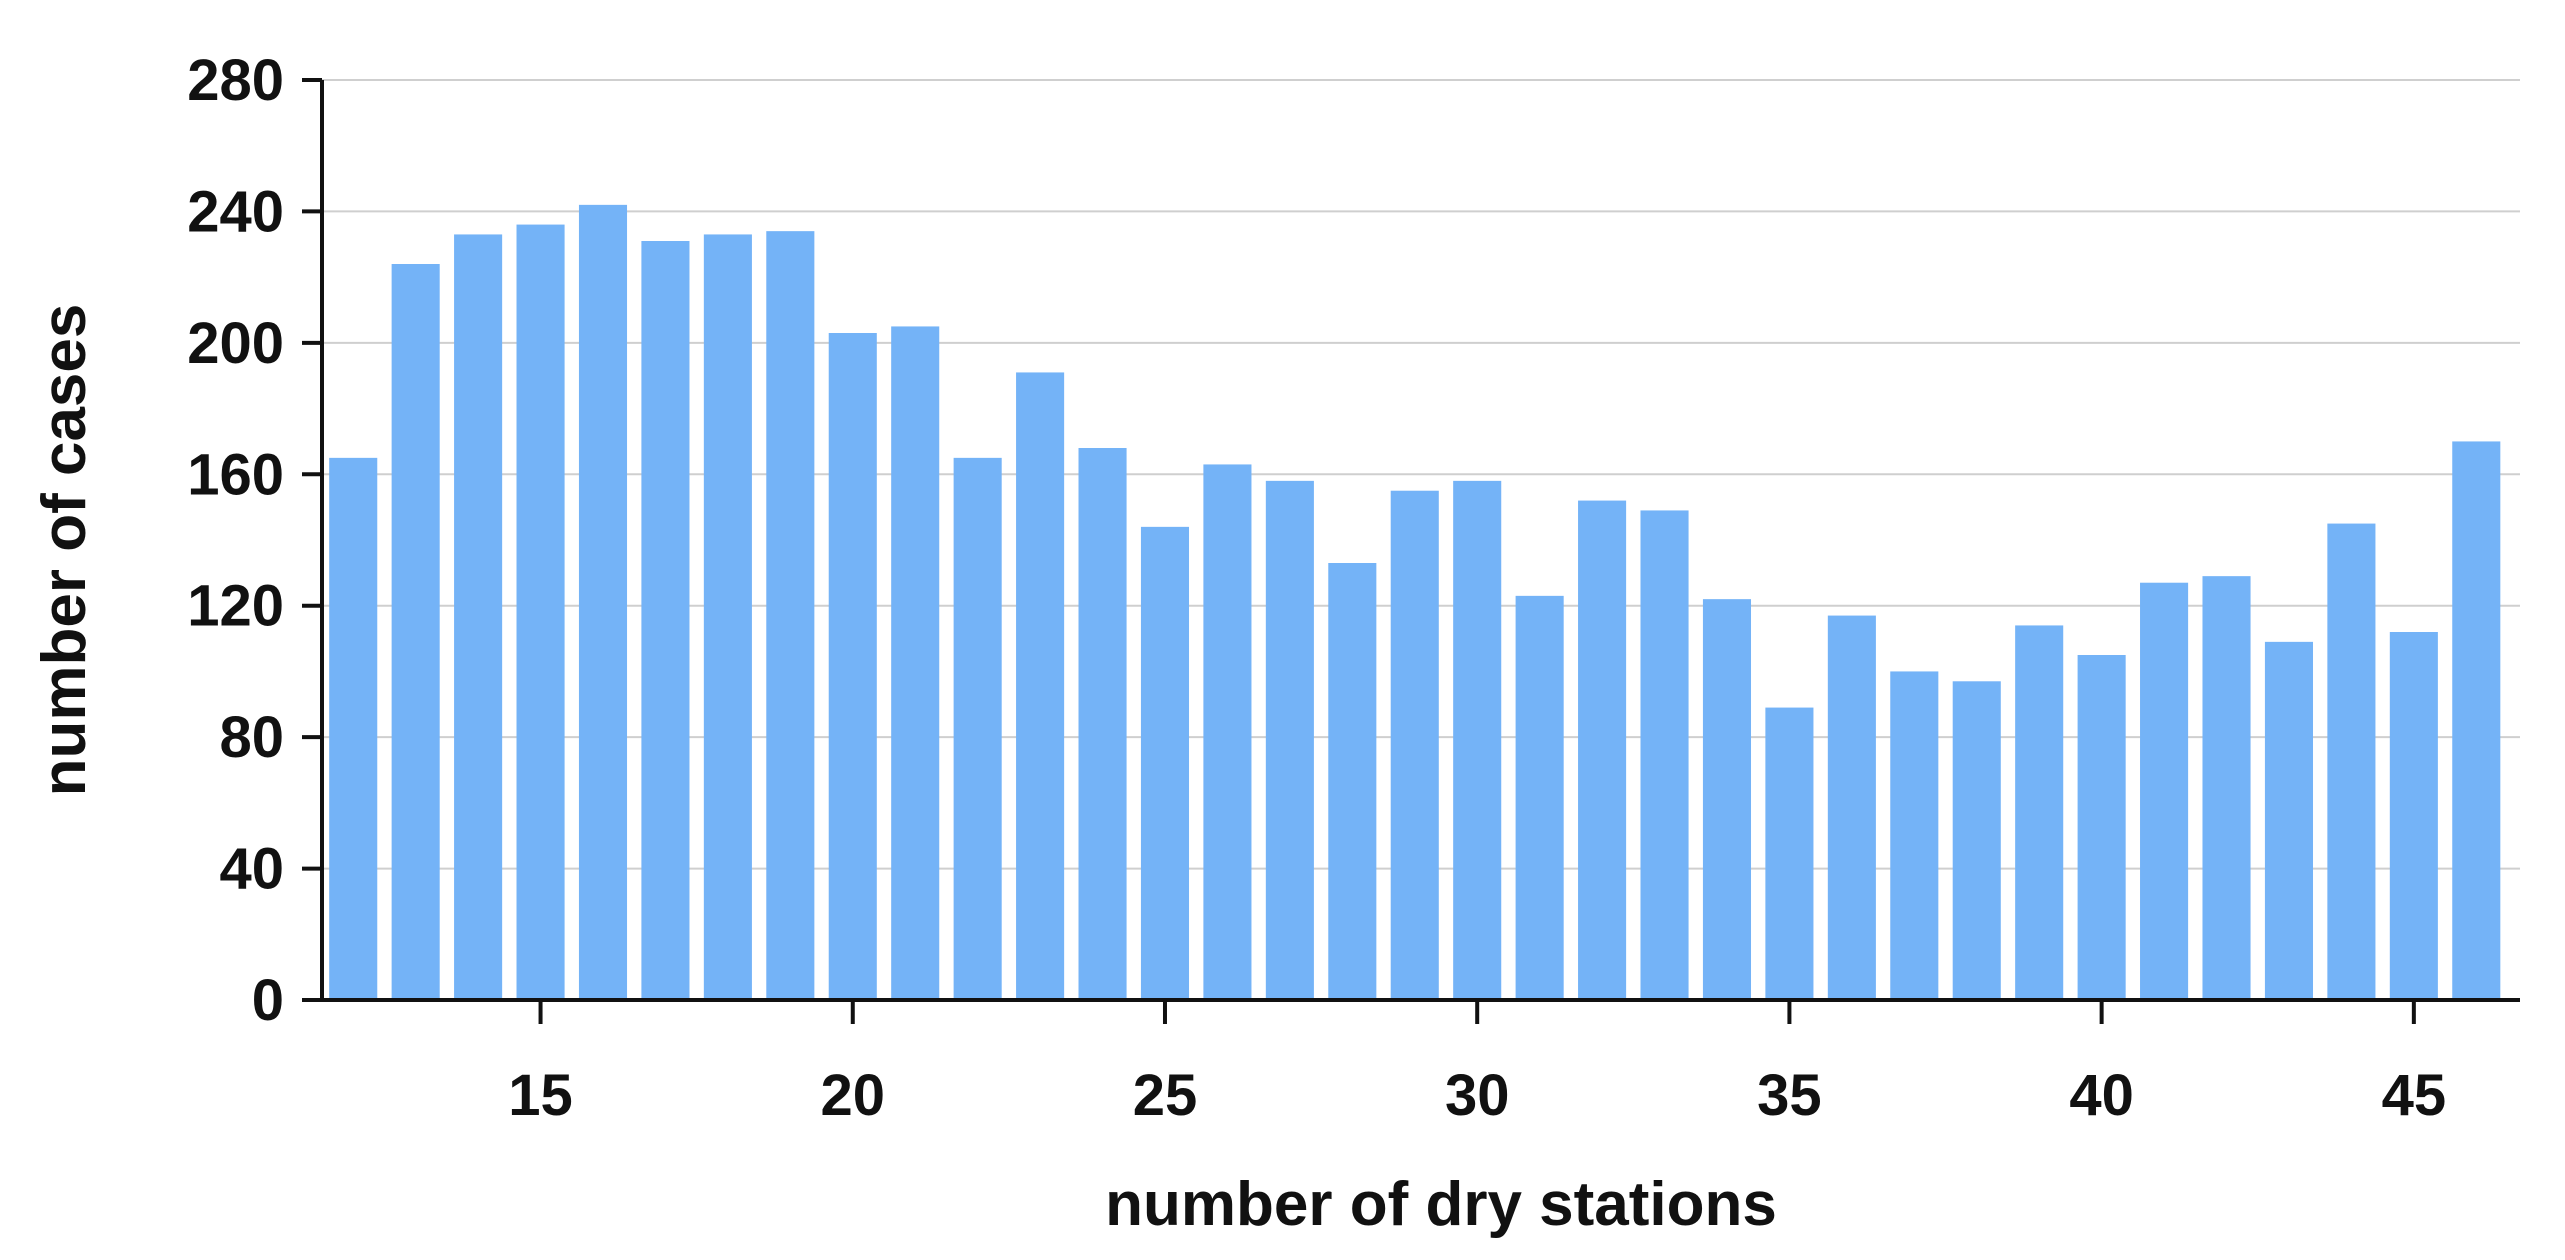  What do you see at coordinates (235, 80) in the screenshot?
I see `y-tick-label: 280` at bounding box center [235, 80].